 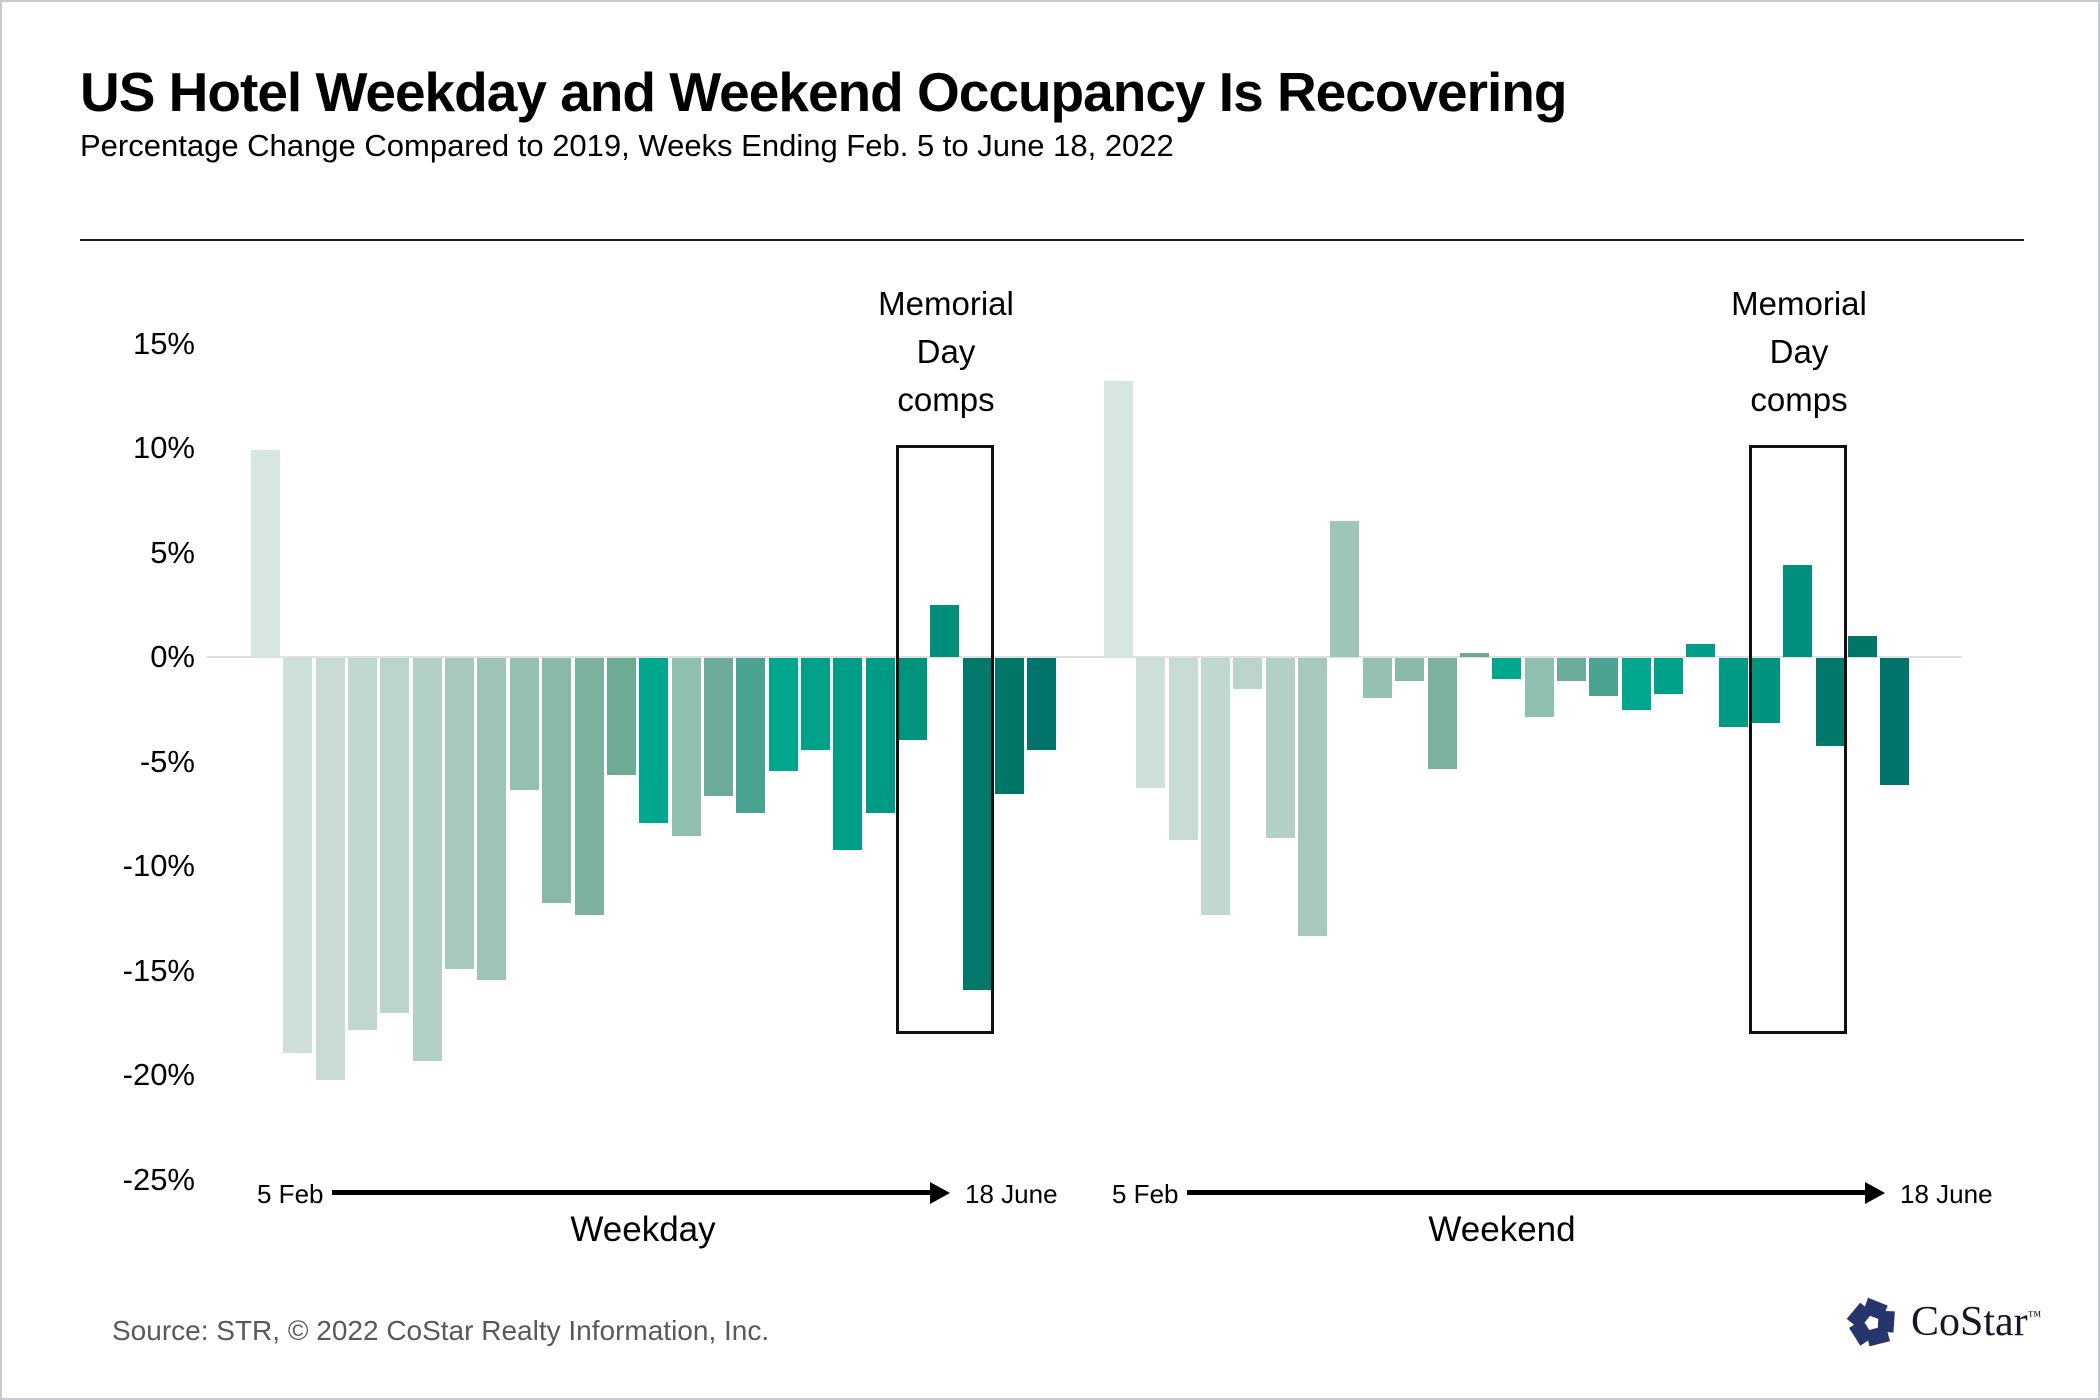 What do you see at coordinates (945, 739) in the screenshot?
I see `memorial-day-comps-box-weekday` at bounding box center [945, 739].